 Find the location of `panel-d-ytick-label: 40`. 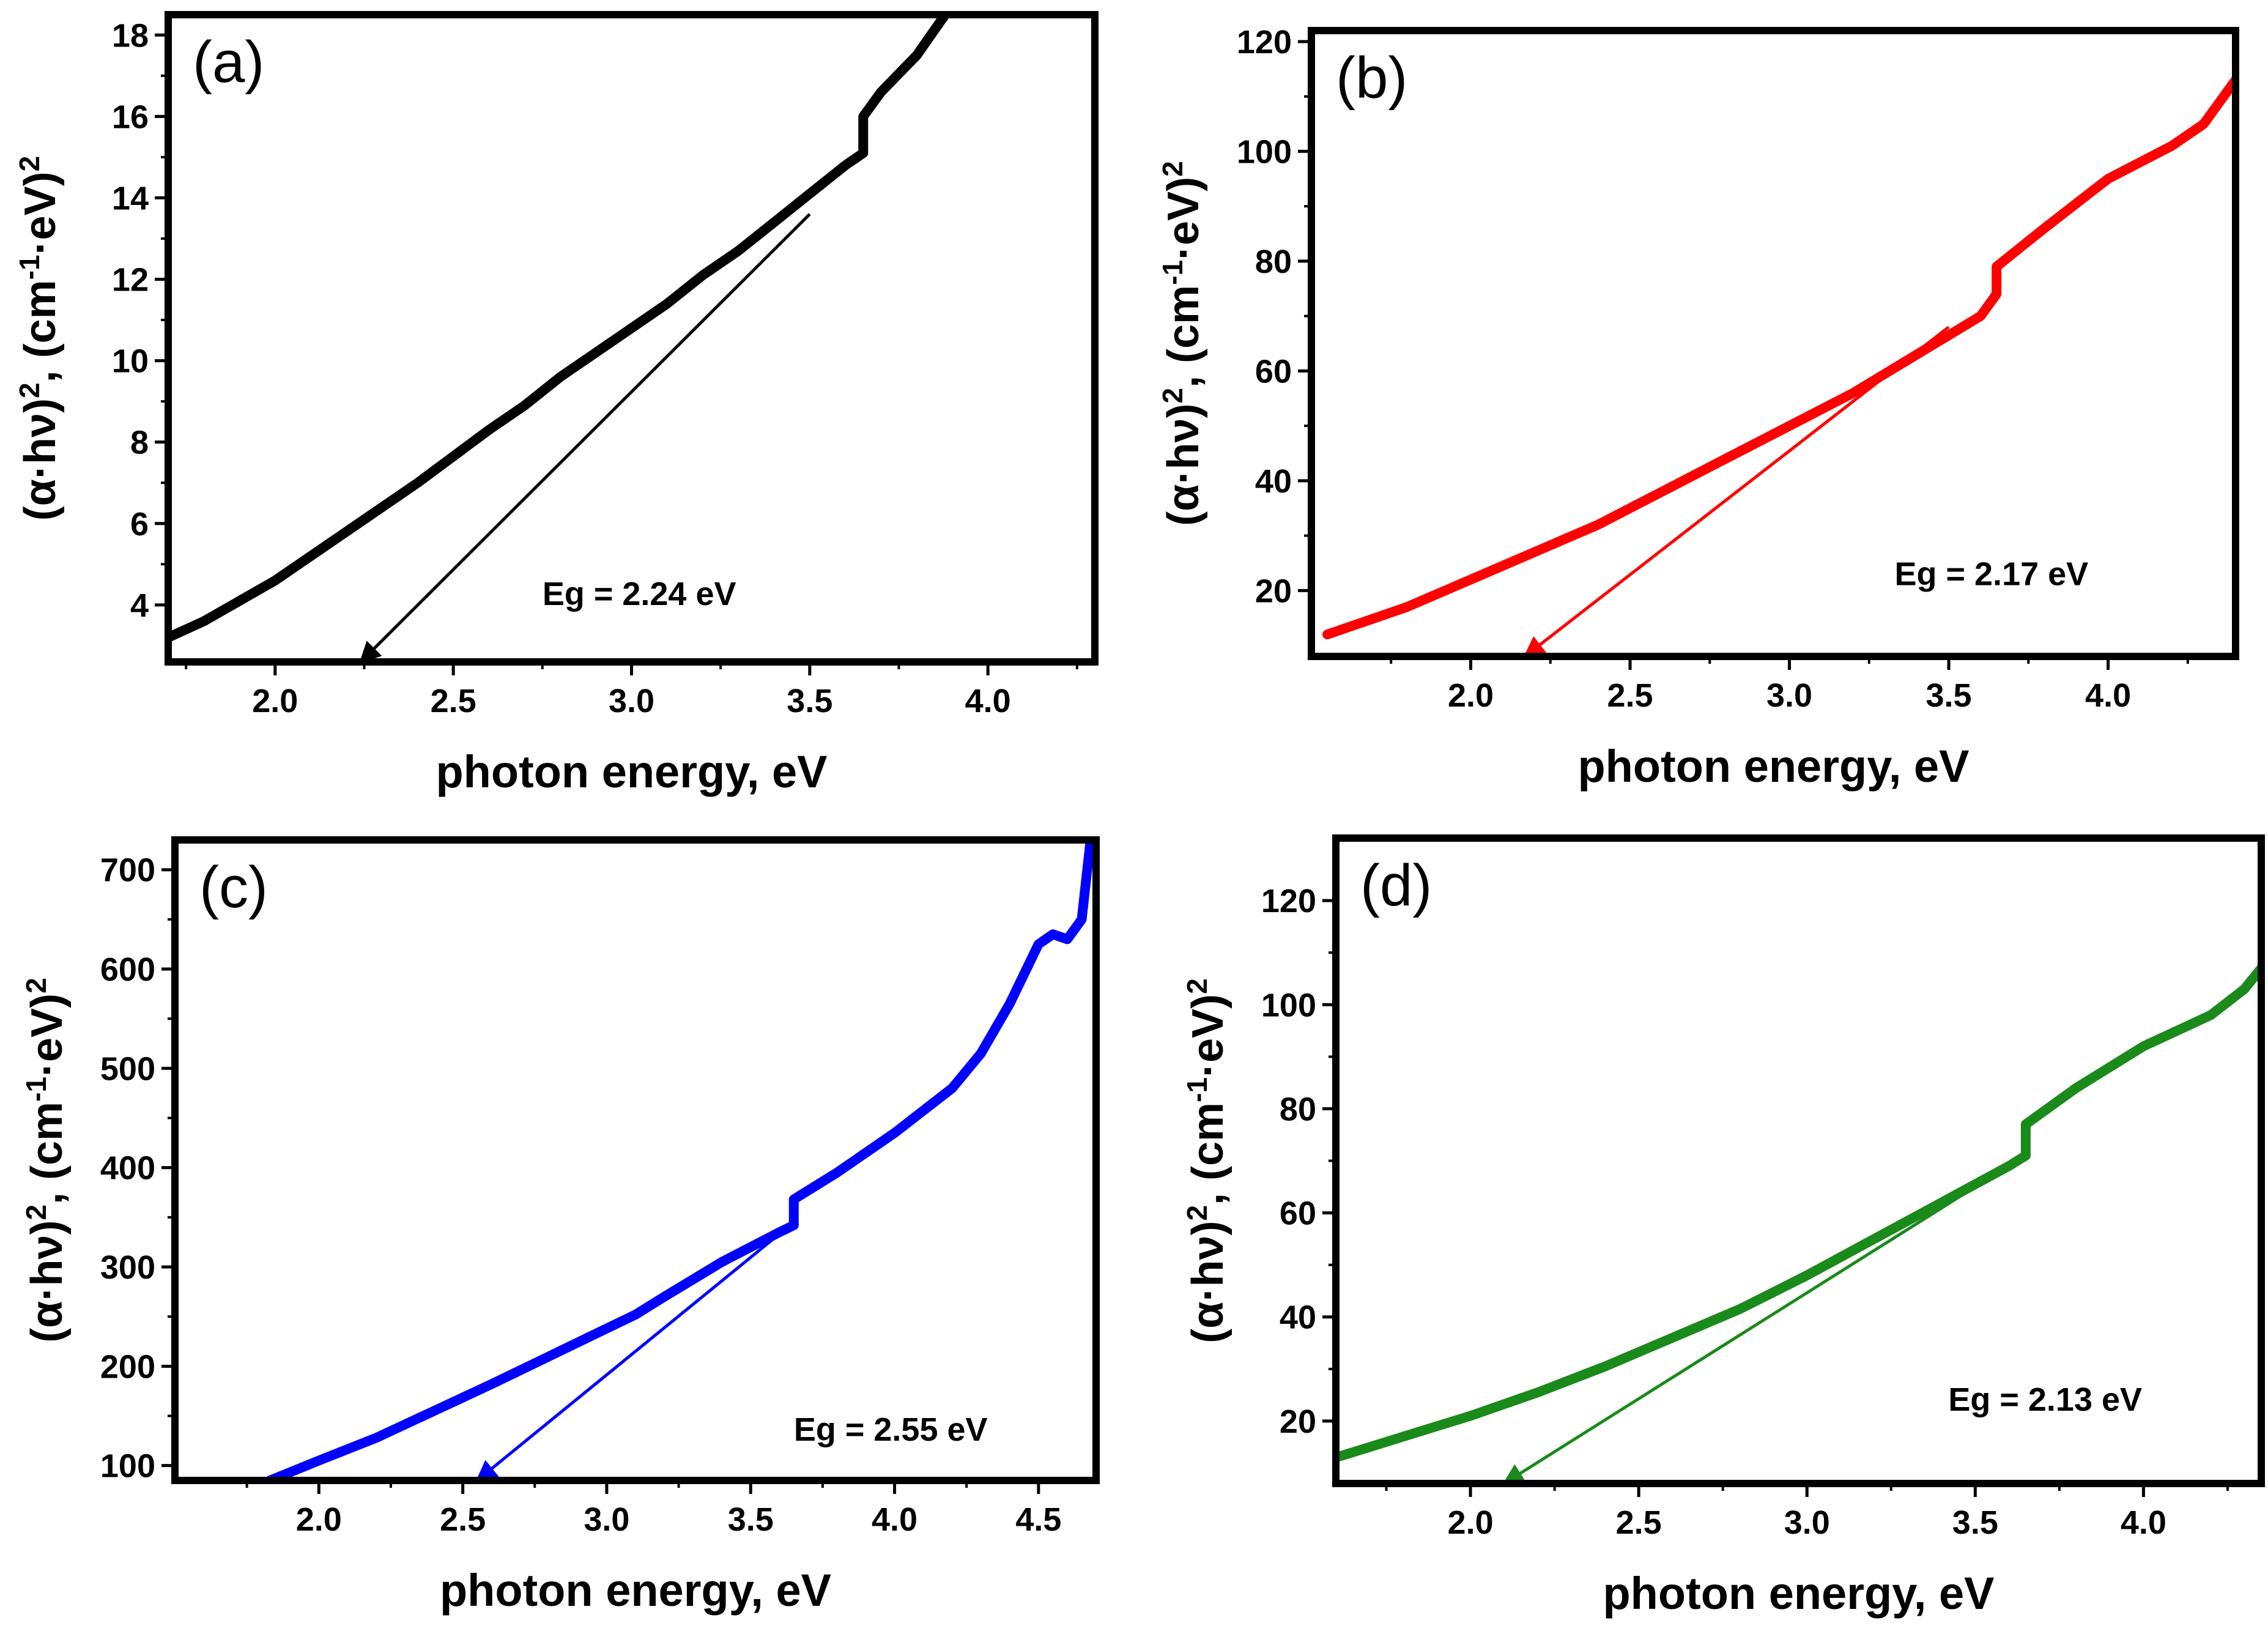

panel-d-ytick-label: 40 is located at coordinates (1298, 1317).